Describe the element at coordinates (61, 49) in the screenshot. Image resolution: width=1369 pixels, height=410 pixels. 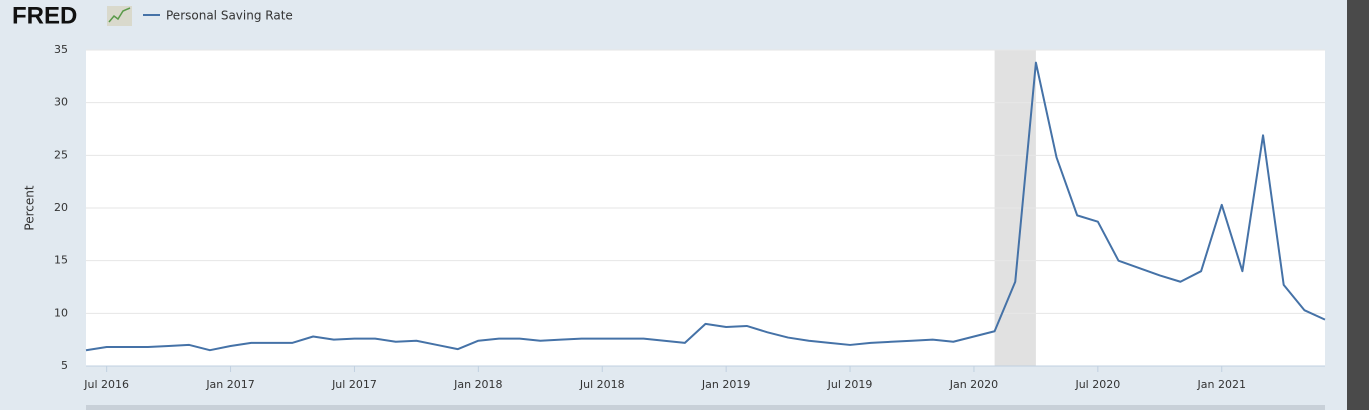
I see `y-tick-label: 35` at that location.